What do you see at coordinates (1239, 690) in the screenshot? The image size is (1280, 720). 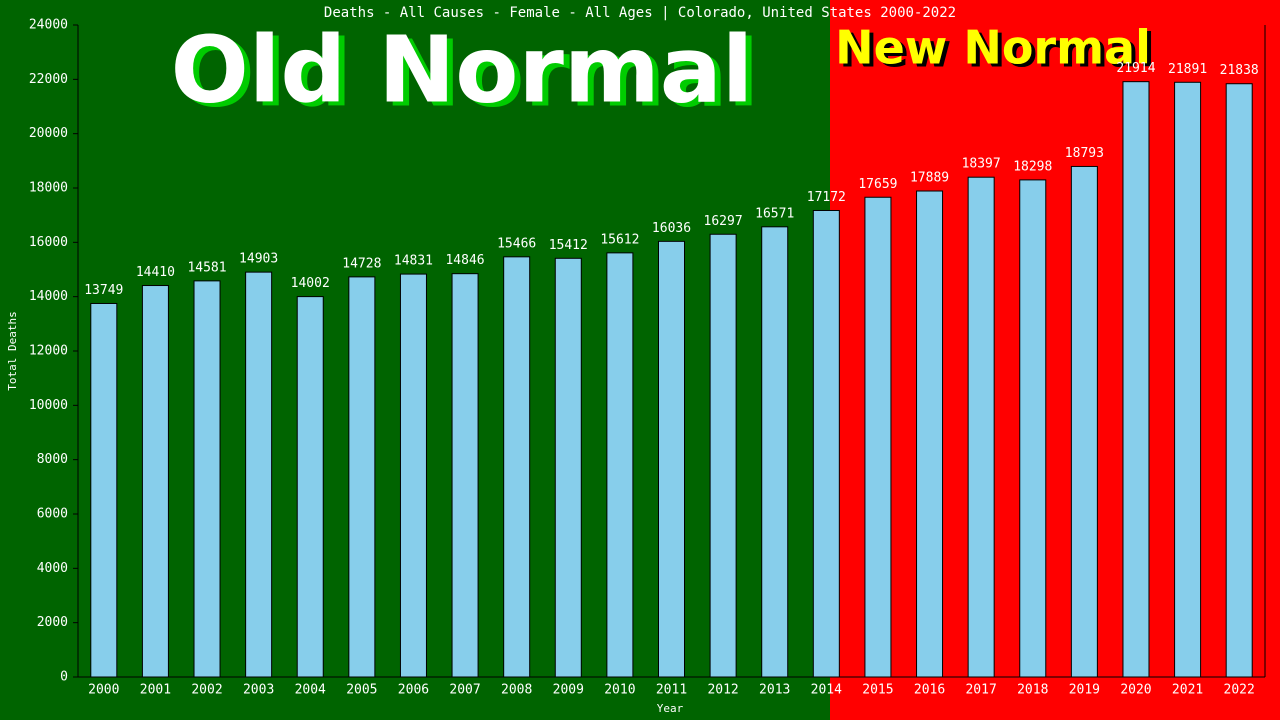 I see `x-tick-label: 2022` at bounding box center [1239, 690].